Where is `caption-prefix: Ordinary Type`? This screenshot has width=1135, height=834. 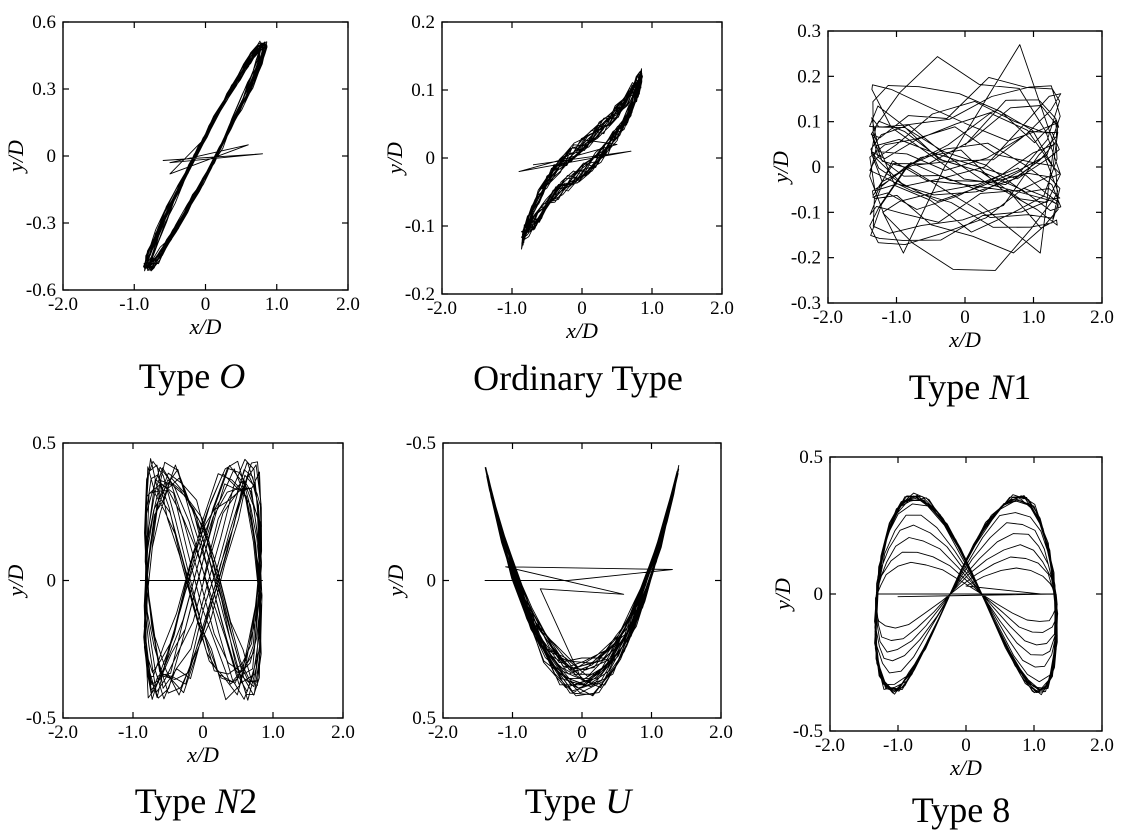 caption-prefix: Ordinary Type is located at coordinates (578, 378).